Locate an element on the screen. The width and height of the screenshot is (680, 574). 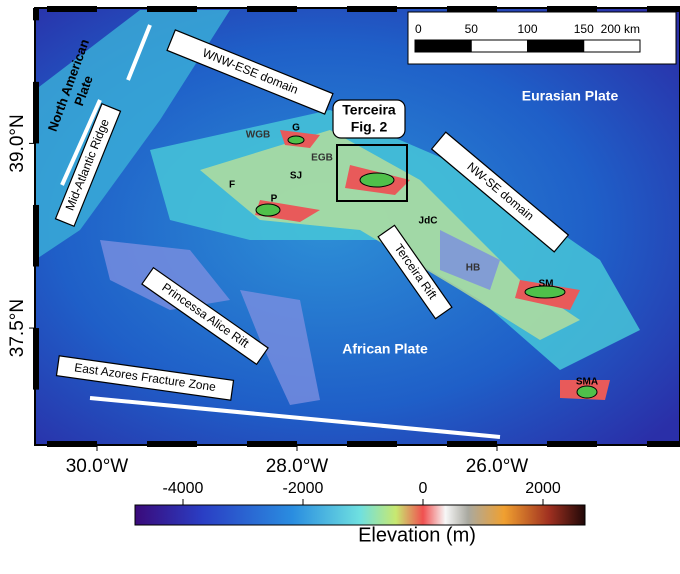
lon-label: 26.0°W is located at coordinates (497, 466).